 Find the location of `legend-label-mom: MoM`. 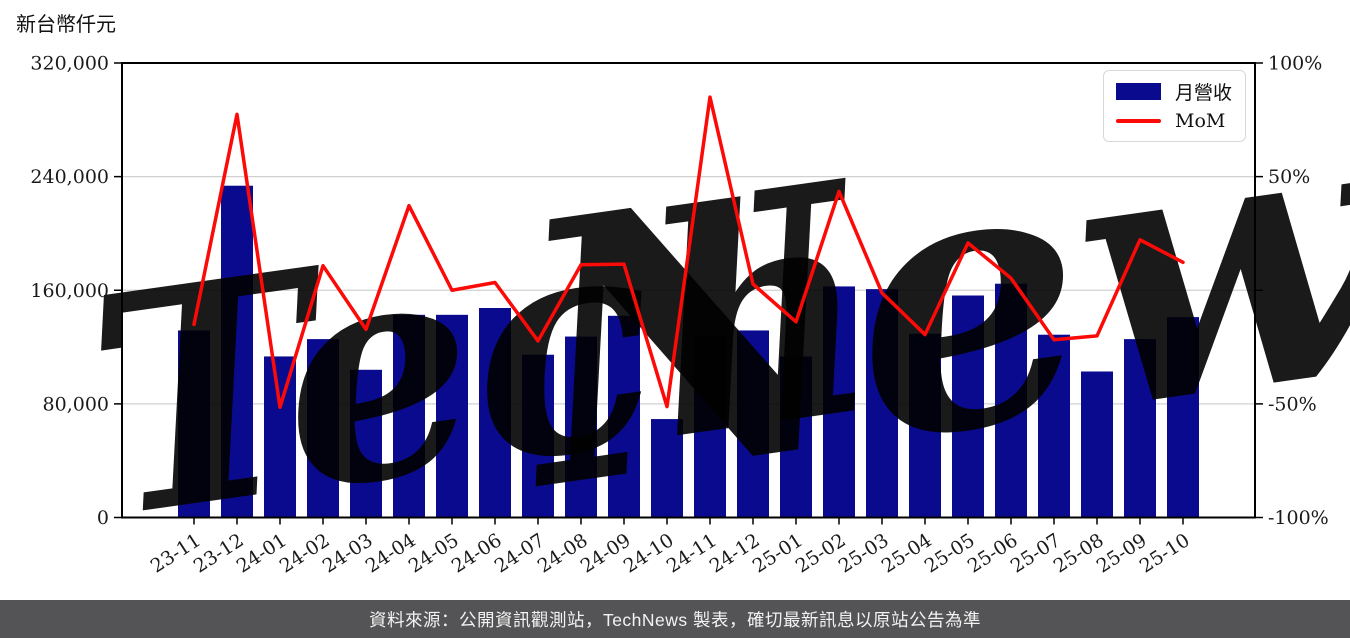

legend-label-mom: MoM is located at coordinates (1200, 121).